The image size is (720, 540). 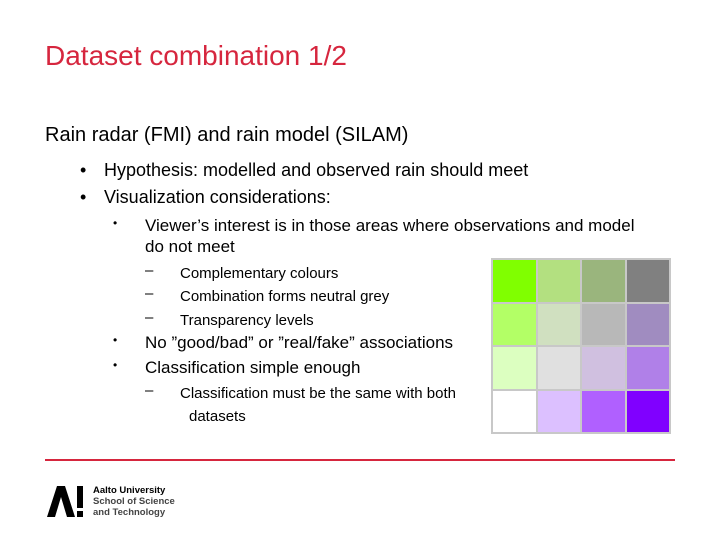 What do you see at coordinates (227, 135) in the screenshot?
I see `level1-text: Rain radar (FMI) and rain model (SILAM)` at bounding box center [227, 135].